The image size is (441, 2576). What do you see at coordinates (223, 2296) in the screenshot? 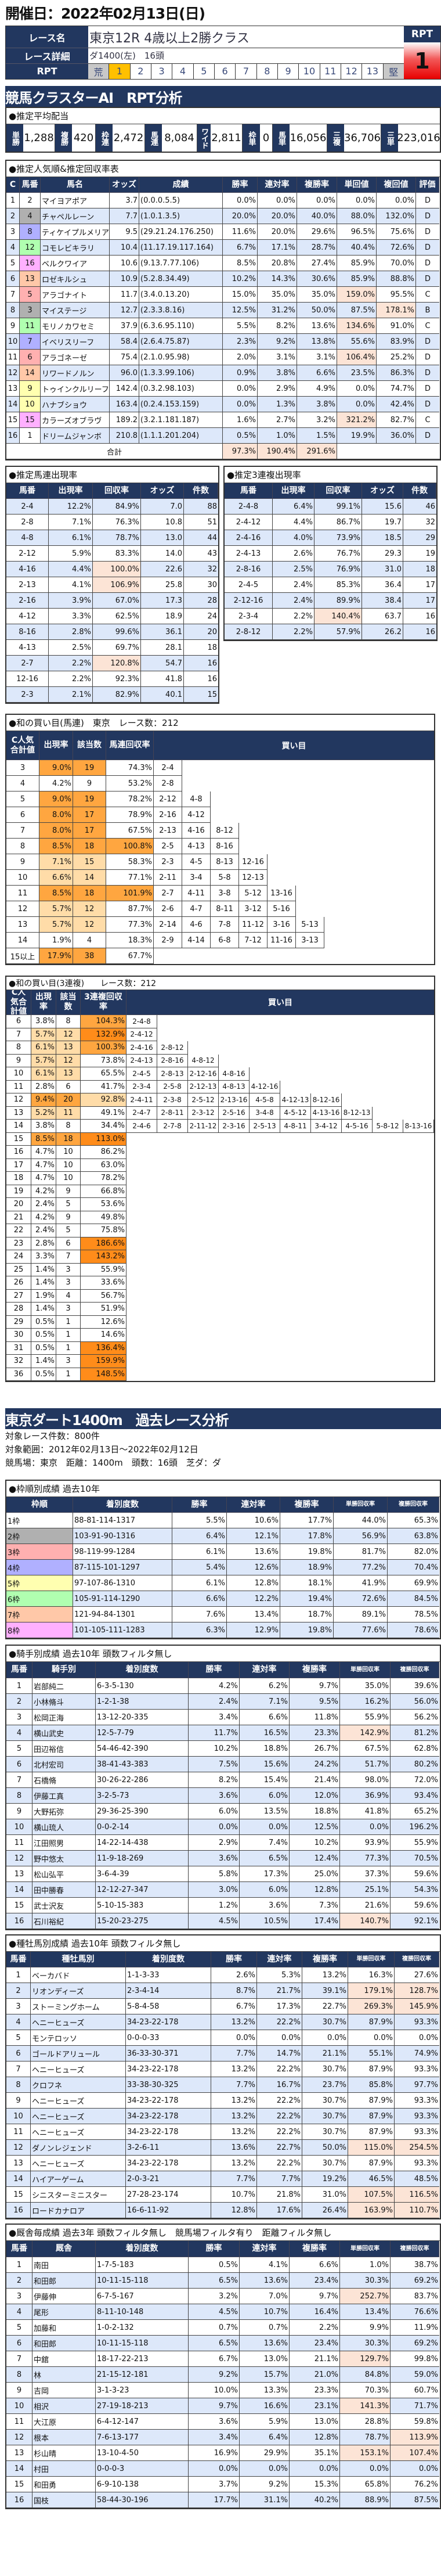
I see `table-row: 3 伊藤伸 6-7-5-167 3.2% 7.0% 9.7% 252.7% 83.7%` at bounding box center [223, 2296].